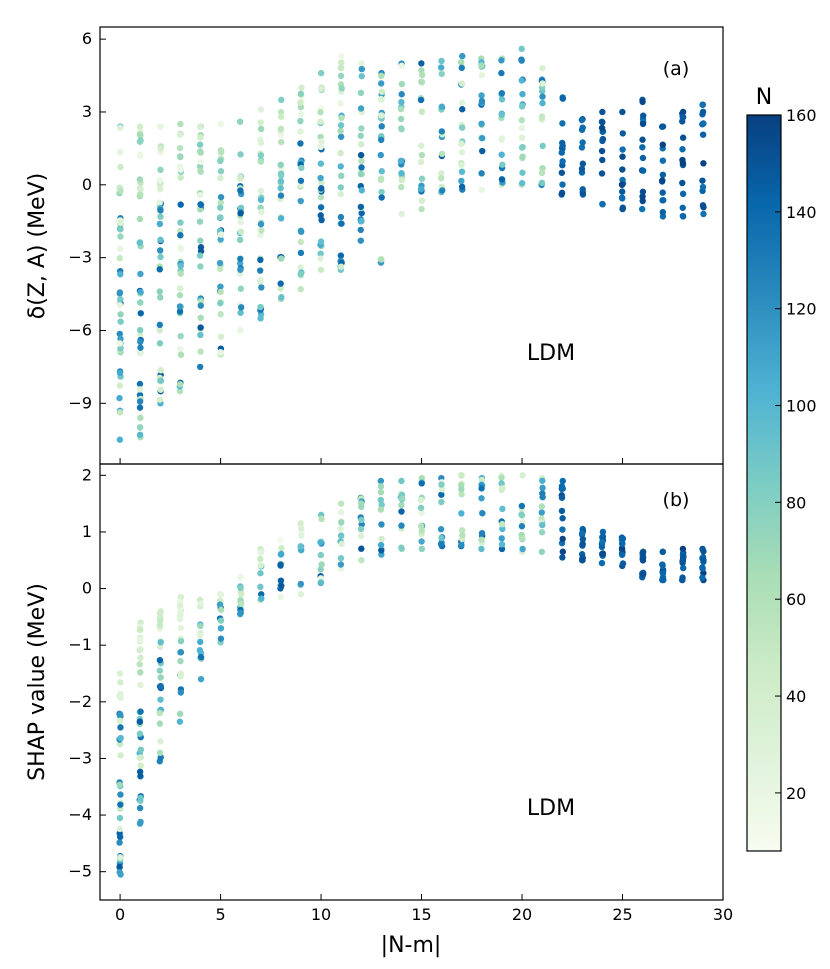 The height and width of the screenshot is (969, 830). What do you see at coordinates (120, 914) in the screenshot?
I see `x-tick-label: 0` at bounding box center [120, 914].